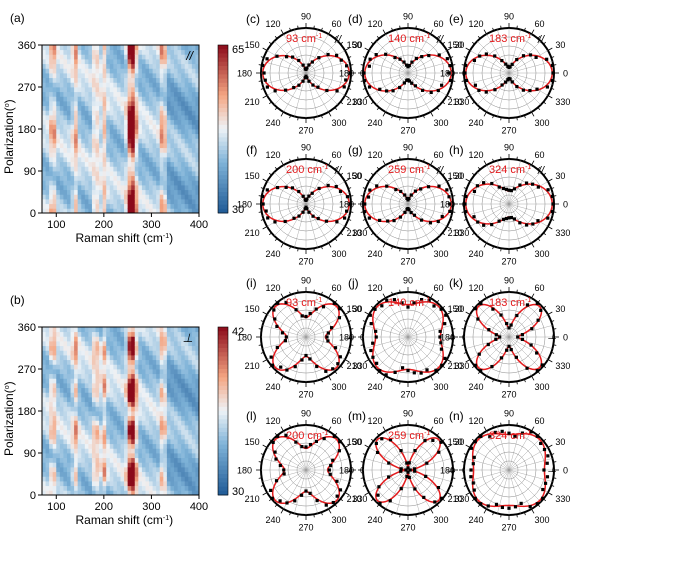 This screenshot has height=583, width=685. I want to click on y-tick-label: 180, so click(27, 412).